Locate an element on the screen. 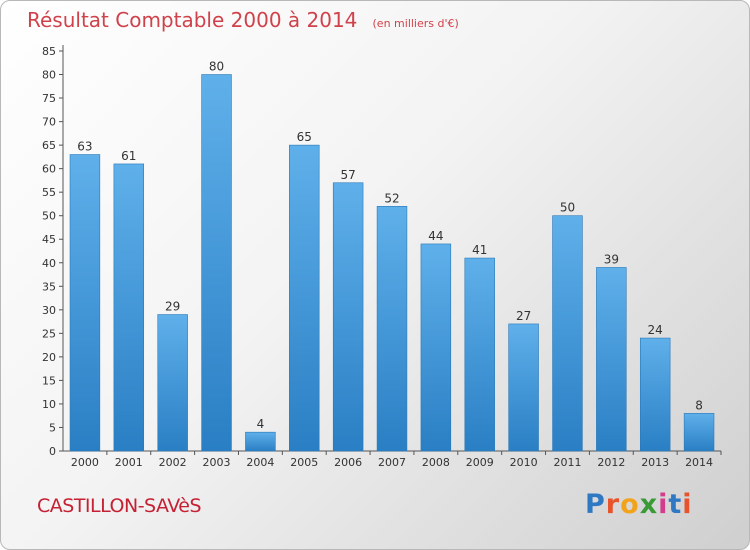  x-tick-label: 2008 is located at coordinates (436, 462).